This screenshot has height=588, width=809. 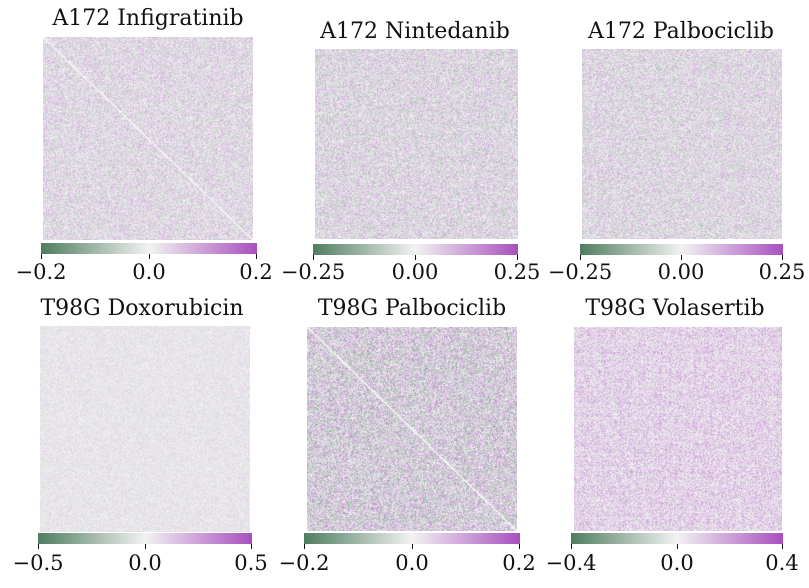 What do you see at coordinates (675, 308) in the screenshot?
I see `panel-title: T98G Volasertib` at bounding box center [675, 308].